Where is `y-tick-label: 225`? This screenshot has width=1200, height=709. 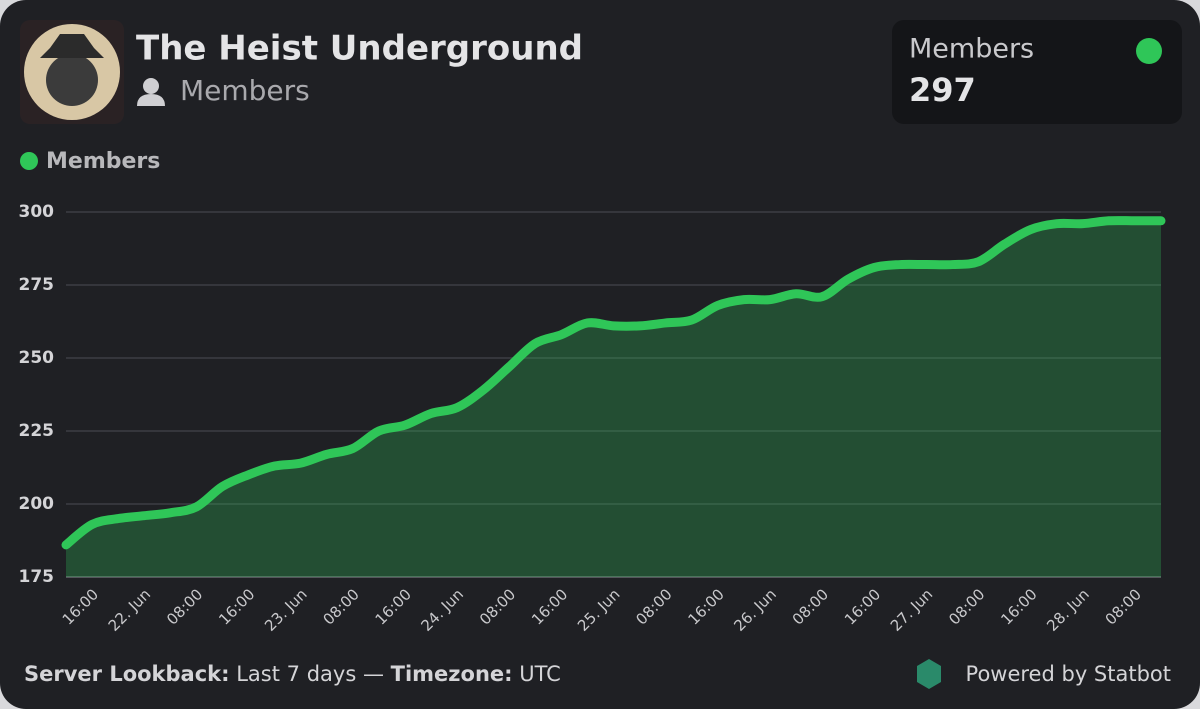 y-tick-label: 225 is located at coordinates (37, 431).